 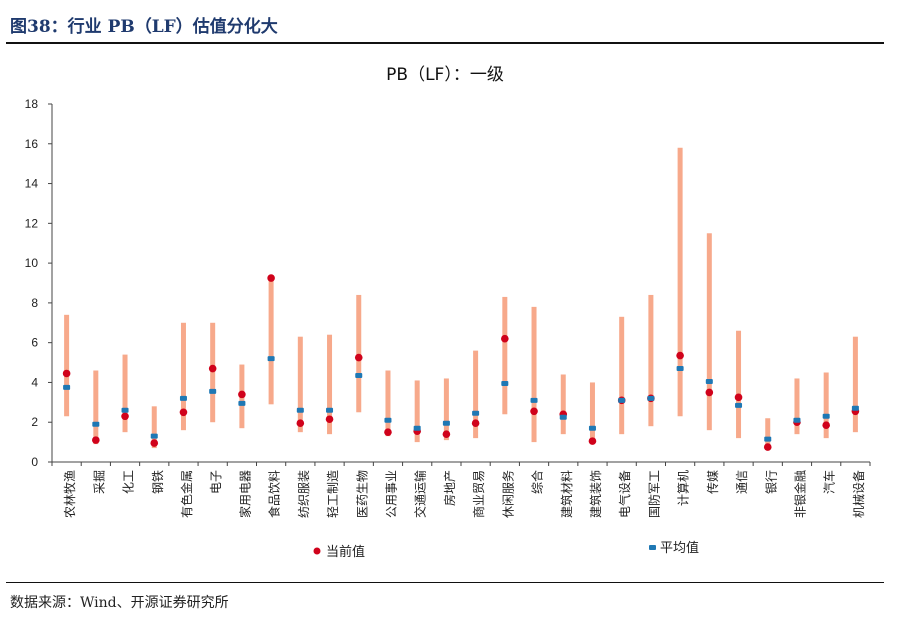 I want to click on y-tick-label: 18, so click(x=32, y=104).